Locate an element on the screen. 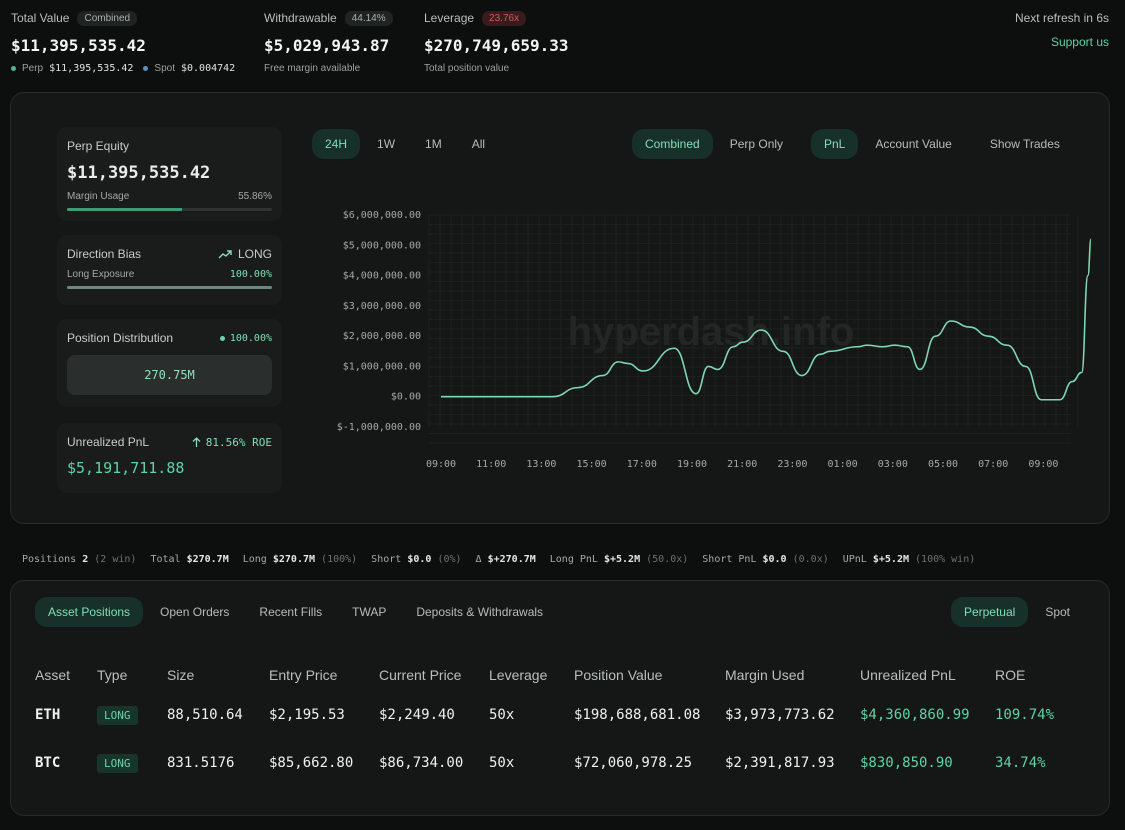 This screenshot has width=1125, height=830. long-exposure-bar is located at coordinates (169, 287).